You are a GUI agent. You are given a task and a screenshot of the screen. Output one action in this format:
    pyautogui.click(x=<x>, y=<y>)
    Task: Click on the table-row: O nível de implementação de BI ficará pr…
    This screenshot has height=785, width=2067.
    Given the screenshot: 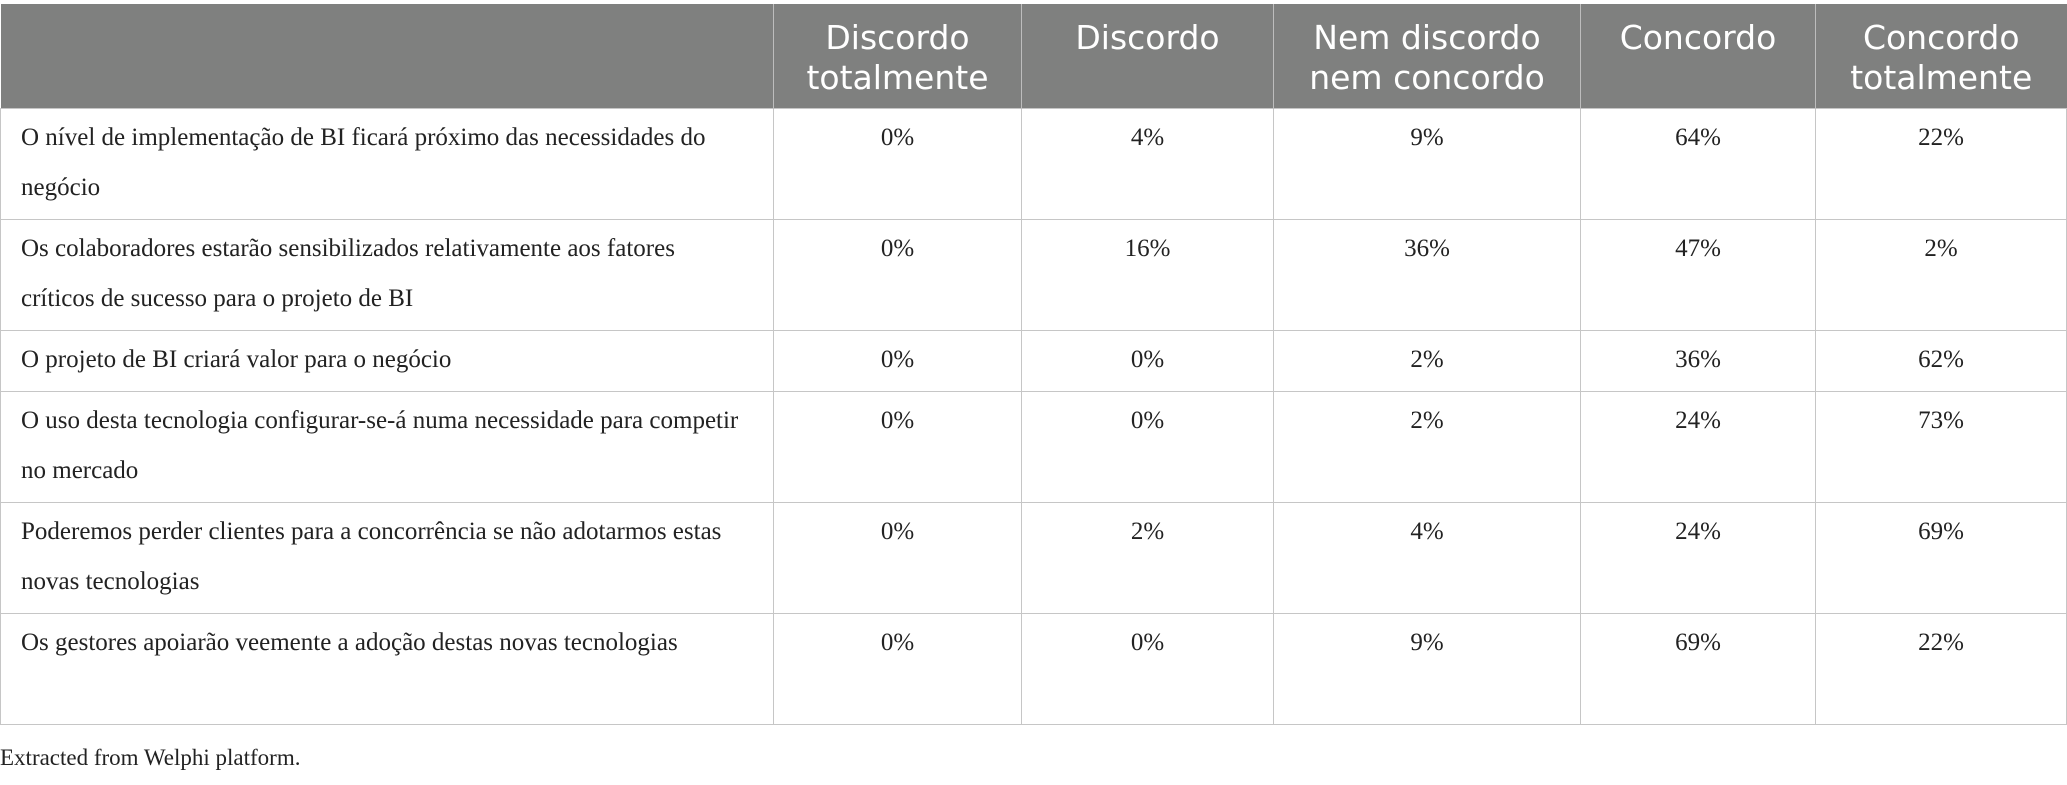 What is the action you would take?
    pyautogui.click(x=1033, y=164)
    